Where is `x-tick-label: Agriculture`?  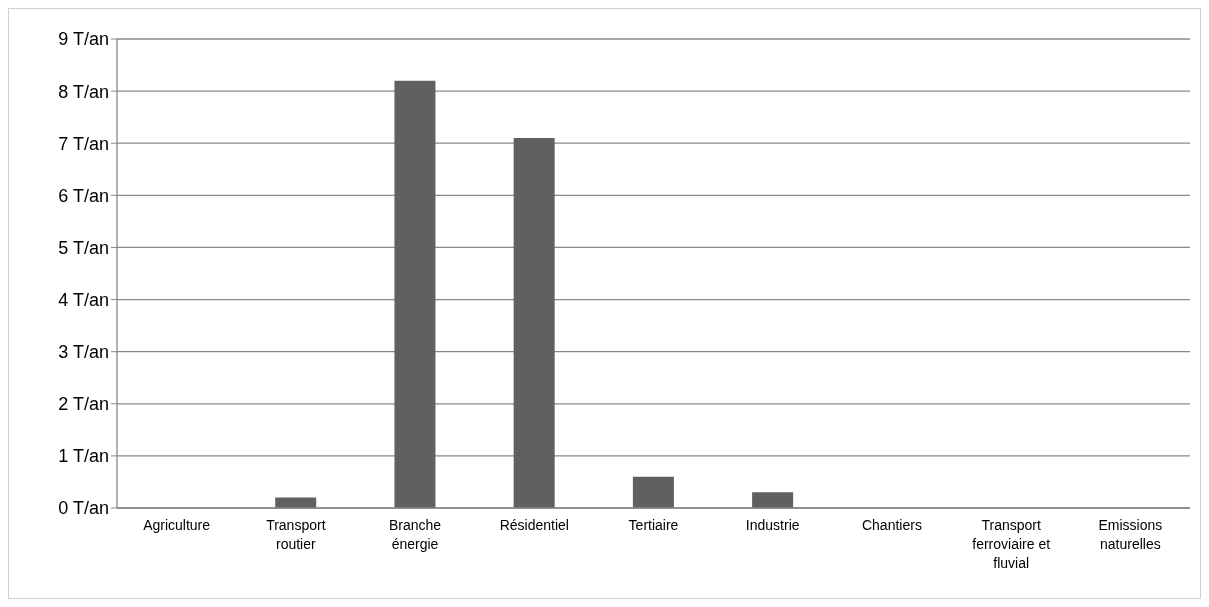
x-tick-label: Agriculture is located at coordinates (177, 525).